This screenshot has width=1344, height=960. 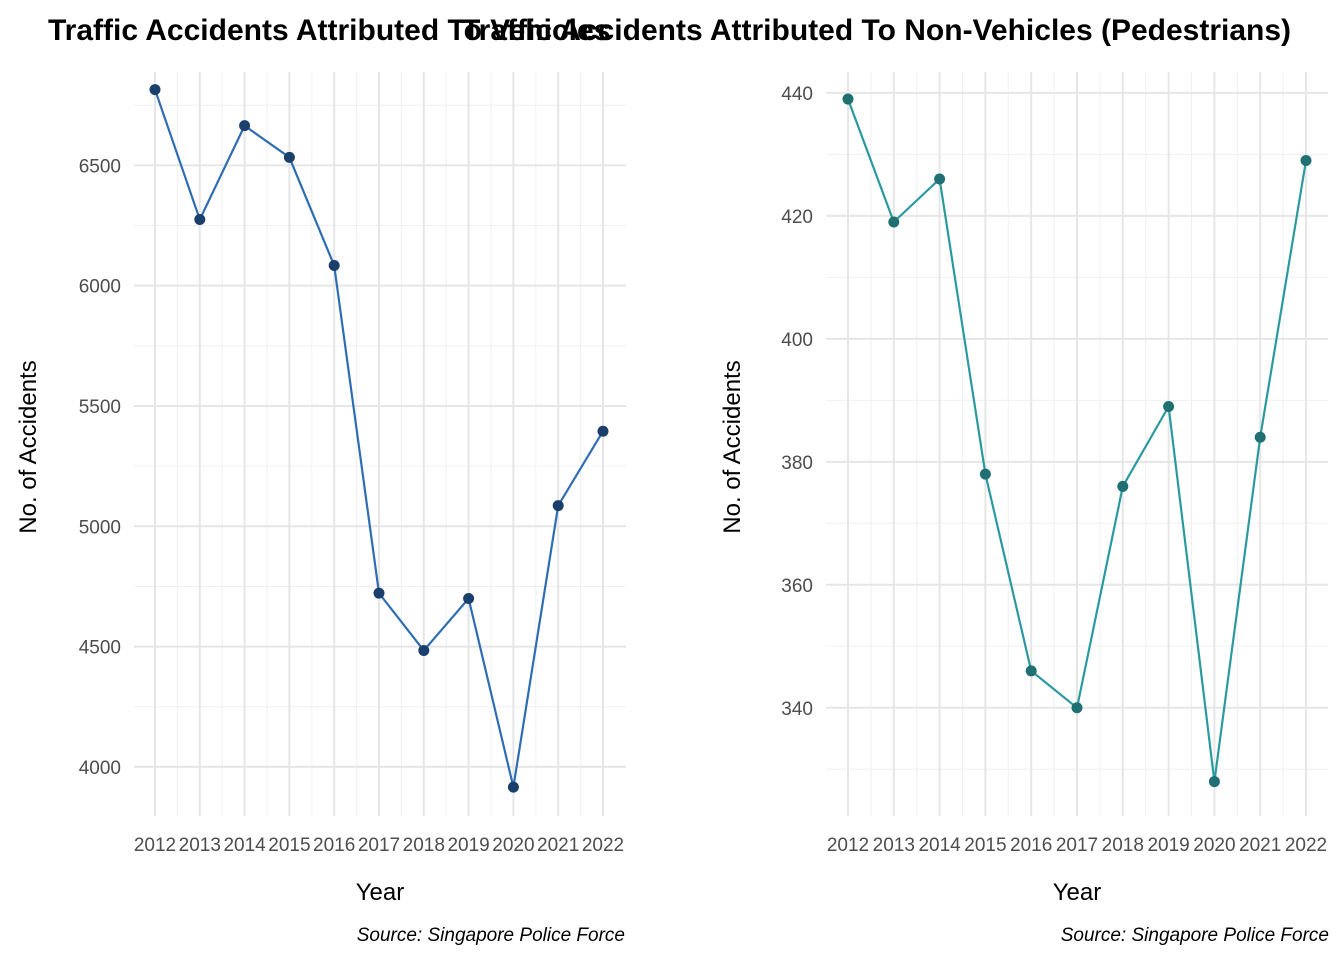 I want to click on vehicles-x-tick-label: 2022, so click(x=603, y=845).